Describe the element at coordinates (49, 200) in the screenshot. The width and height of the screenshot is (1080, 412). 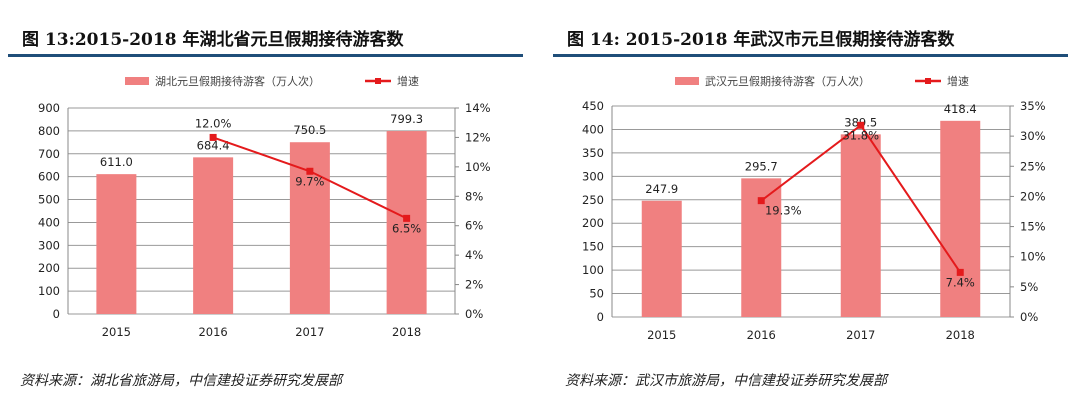
I see `y-tick-label: 500` at that location.